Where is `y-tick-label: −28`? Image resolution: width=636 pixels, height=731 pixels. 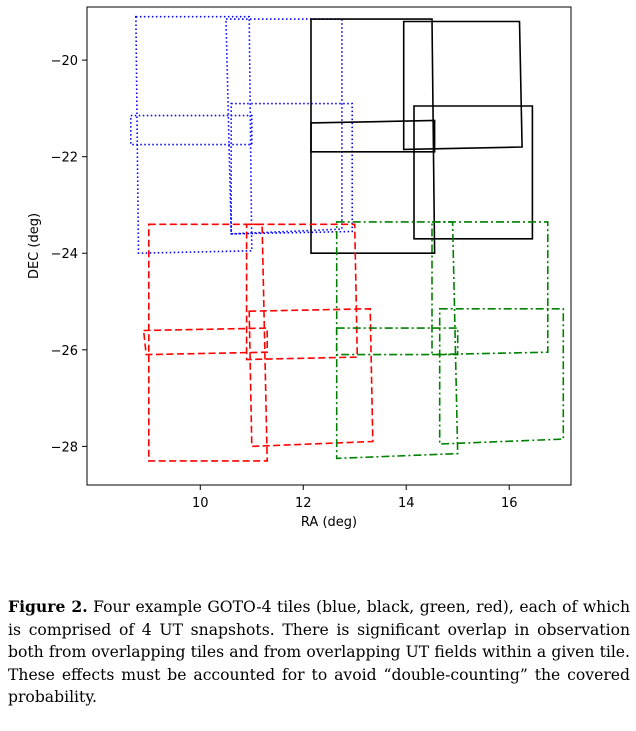
y-tick-label: −28 is located at coordinates (64, 447).